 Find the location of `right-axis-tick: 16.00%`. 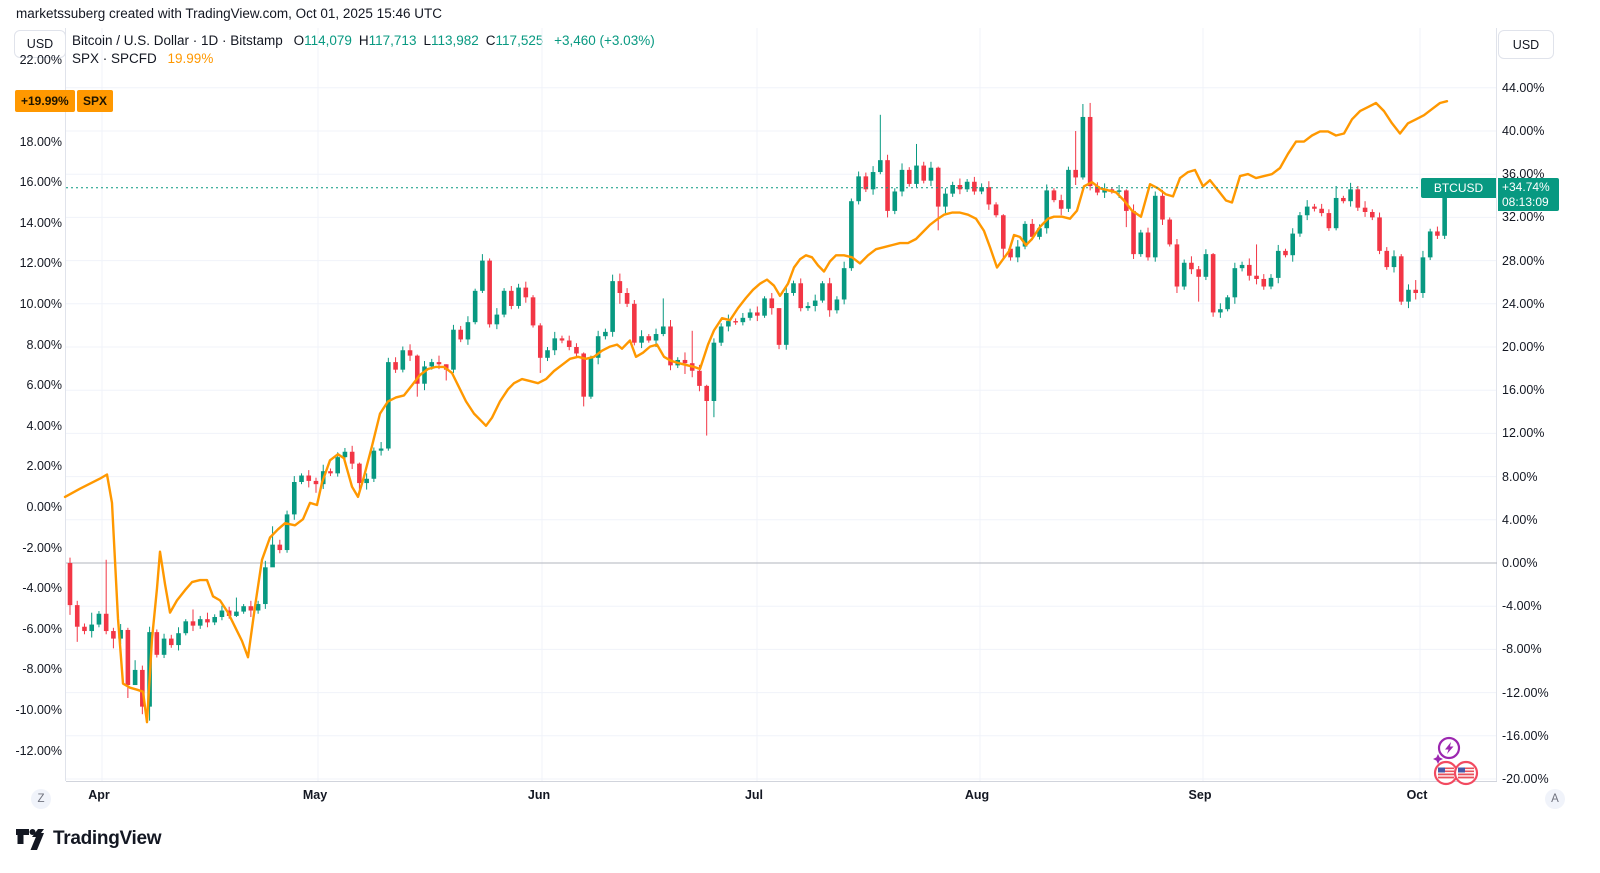

right-axis-tick: 16.00% is located at coordinates (1523, 390).